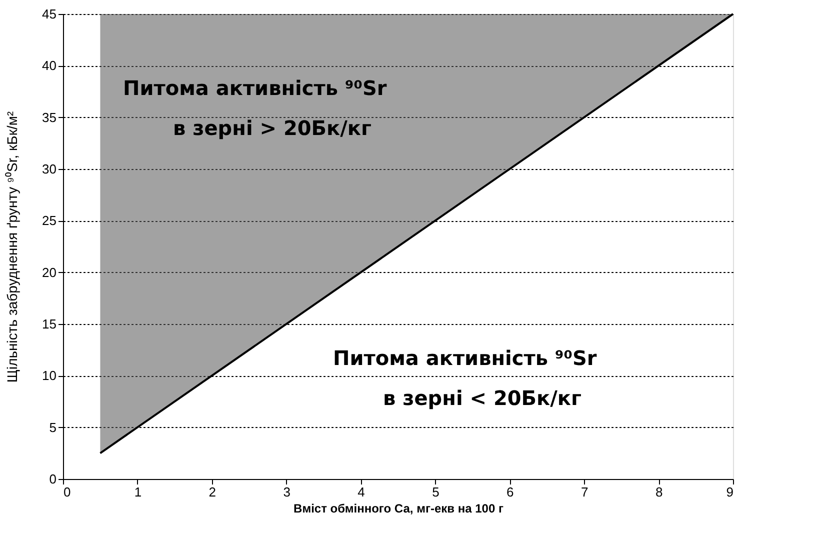 Image resolution: width=813 pixels, height=550 pixels. I want to click on y-tick-label: 45, so click(49, 14).